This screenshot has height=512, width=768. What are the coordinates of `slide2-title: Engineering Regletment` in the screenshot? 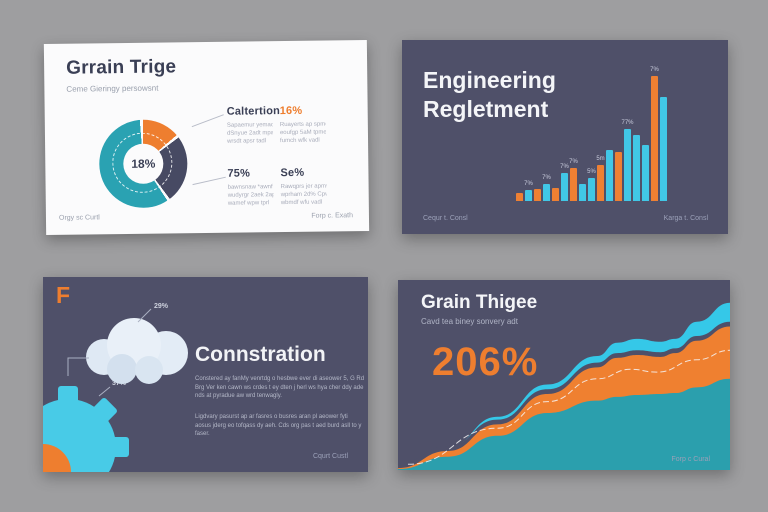 It's located at (489, 95).